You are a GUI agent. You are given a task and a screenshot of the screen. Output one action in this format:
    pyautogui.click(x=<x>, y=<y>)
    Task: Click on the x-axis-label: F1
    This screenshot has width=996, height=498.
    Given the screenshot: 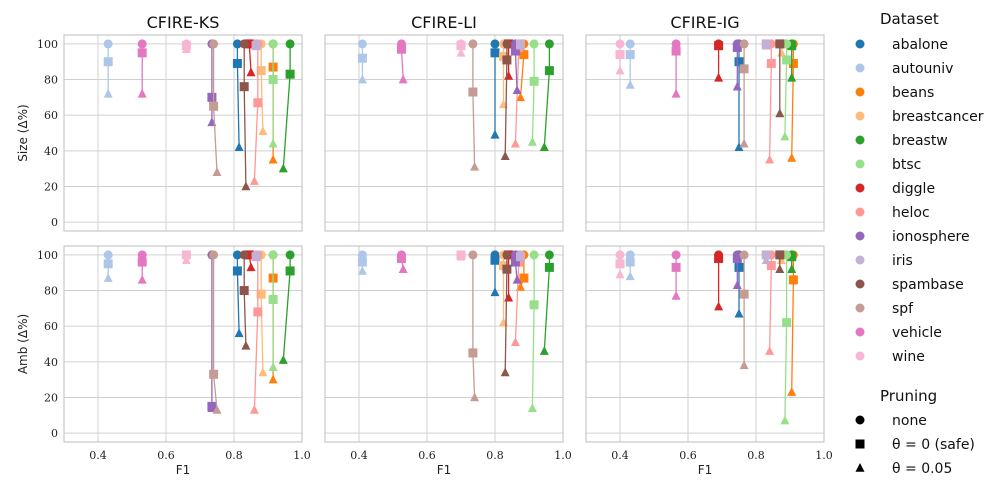 What is the action you would take?
    pyautogui.click(x=444, y=470)
    